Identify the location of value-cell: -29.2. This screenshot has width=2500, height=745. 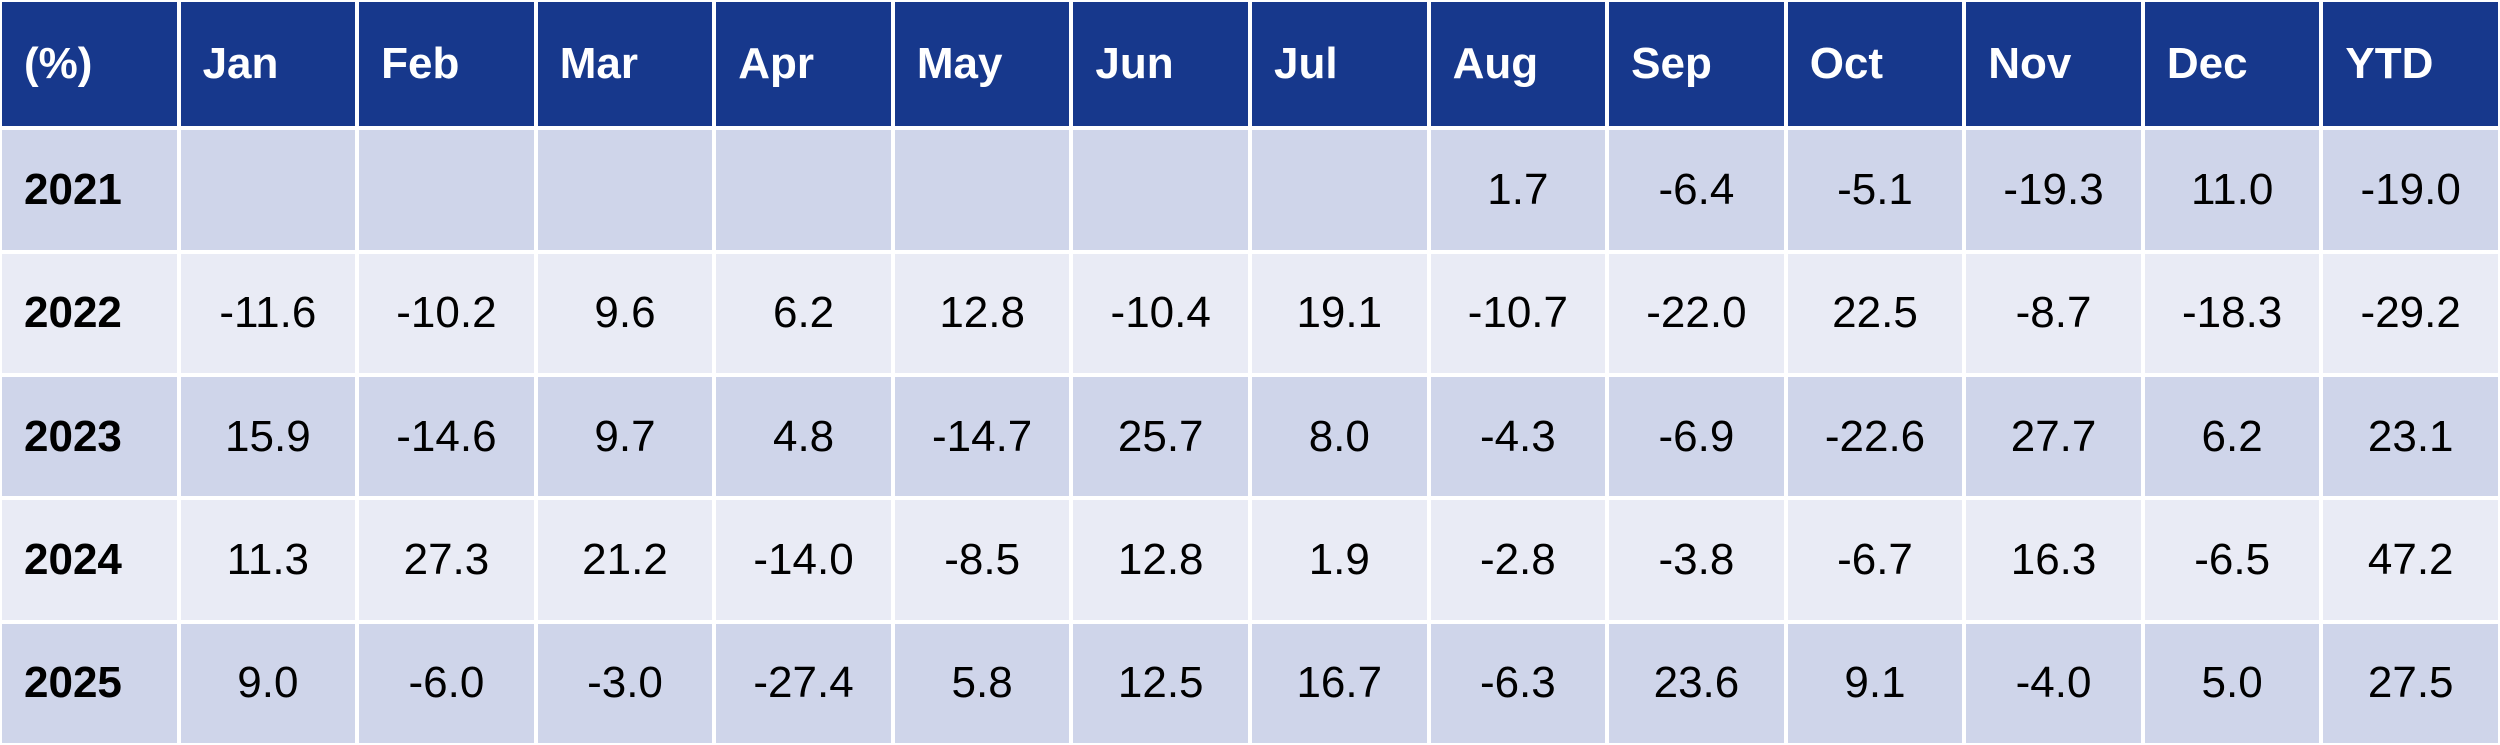
(2410, 313).